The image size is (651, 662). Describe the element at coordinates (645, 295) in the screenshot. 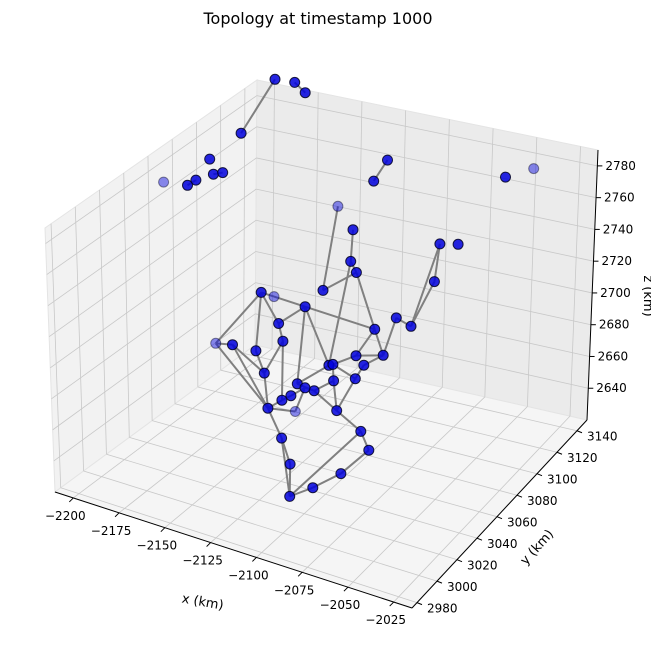

I see `z-axis-label: z (km)` at that location.